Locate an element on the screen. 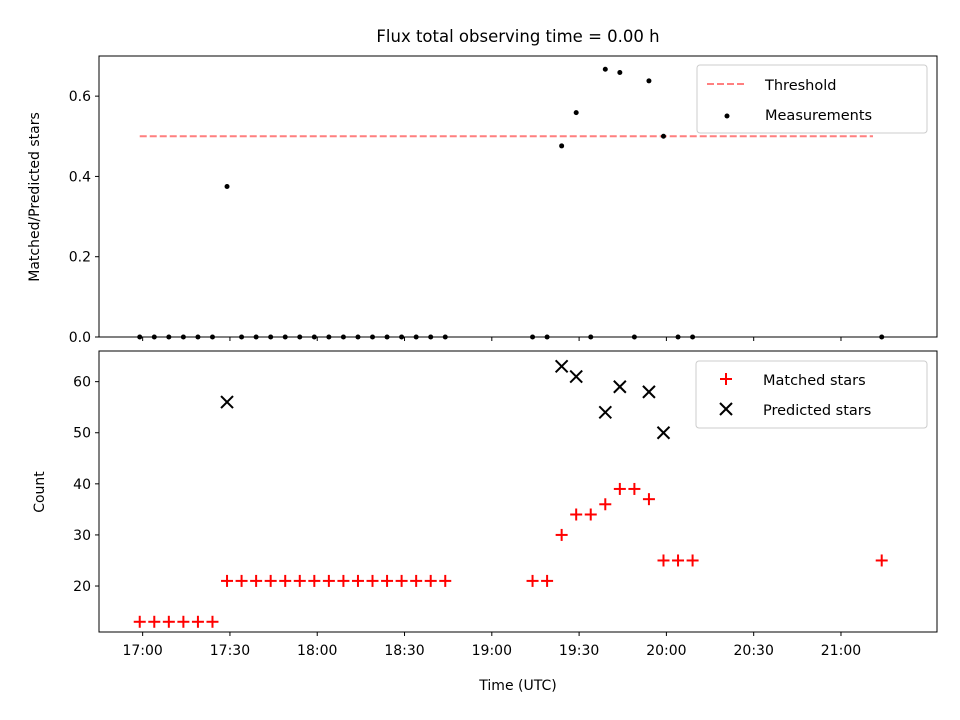 The image size is (960, 720). bottom-y-tick-label: 20 is located at coordinates (82, 587).